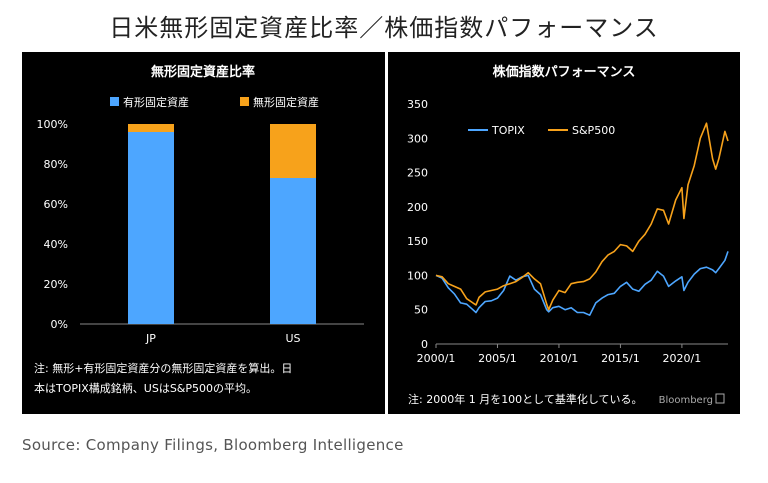 Image resolution: width=768 pixels, height=483 pixels. What do you see at coordinates (163, 368) in the screenshot?
I see `left-note-line-1: 注: 無形+有形固定資産分の無形固定資産を算出。日` at bounding box center [163, 368].